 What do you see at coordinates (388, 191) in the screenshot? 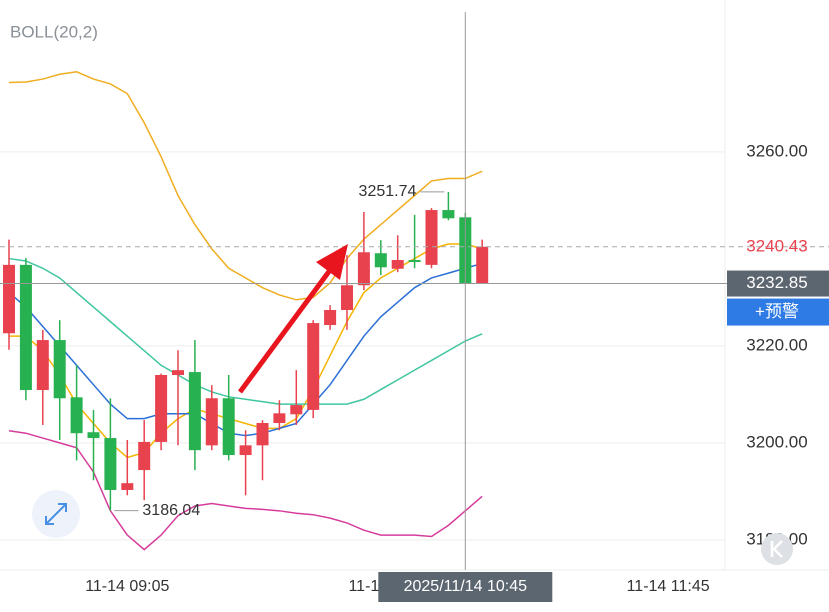
I see `annotation-label: 3251.74` at bounding box center [388, 191].